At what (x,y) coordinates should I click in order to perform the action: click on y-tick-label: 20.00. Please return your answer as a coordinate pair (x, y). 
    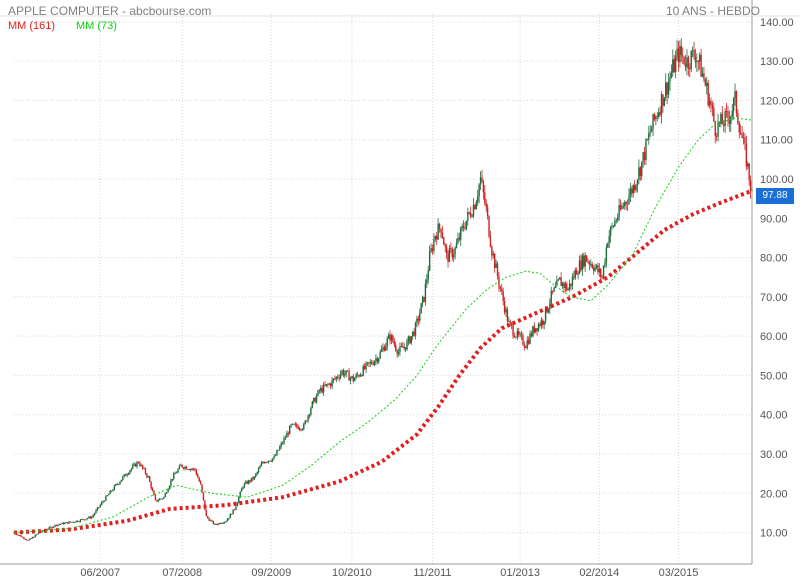
    Looking at the image, I should click on (774, 494).